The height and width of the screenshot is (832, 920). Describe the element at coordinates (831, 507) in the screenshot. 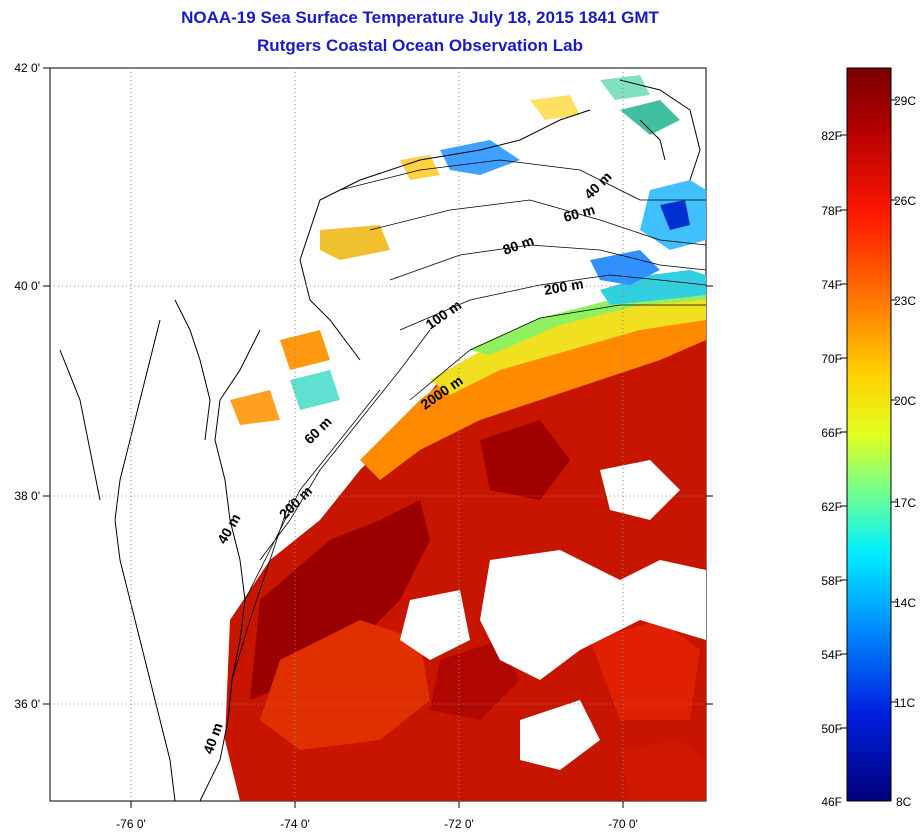

I see `colorbar-f-label: 62F` at that location.